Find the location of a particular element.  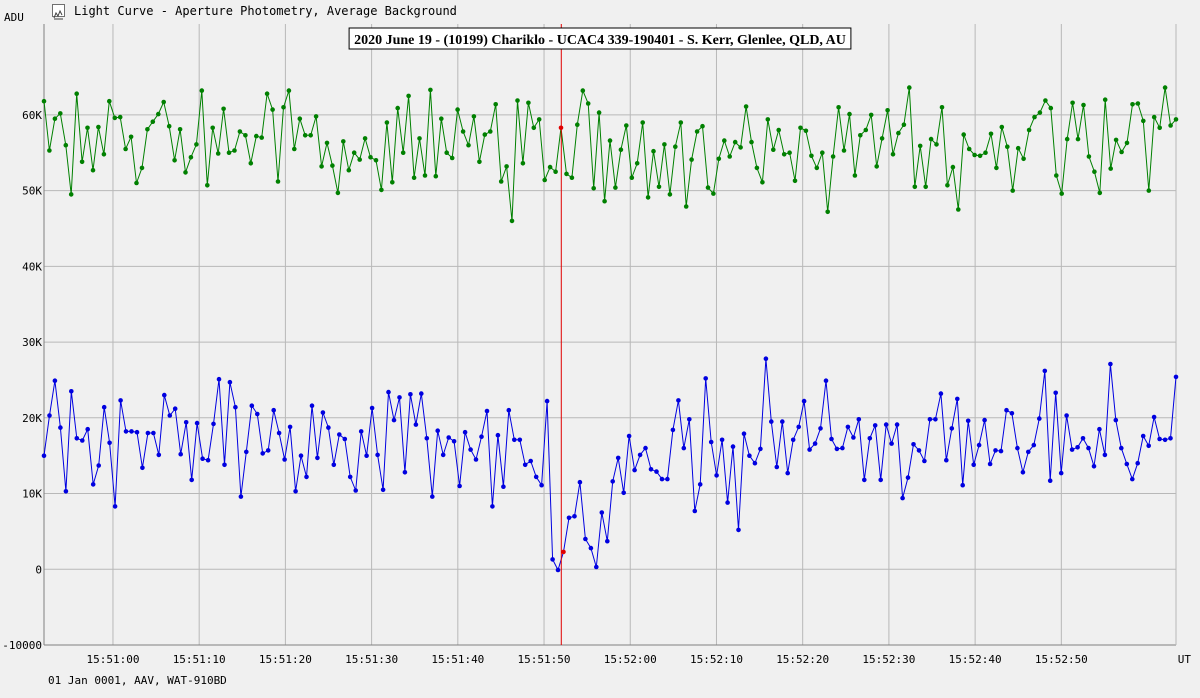

x-tick-label: 15:51:30 is located at coordinates (371, 659).